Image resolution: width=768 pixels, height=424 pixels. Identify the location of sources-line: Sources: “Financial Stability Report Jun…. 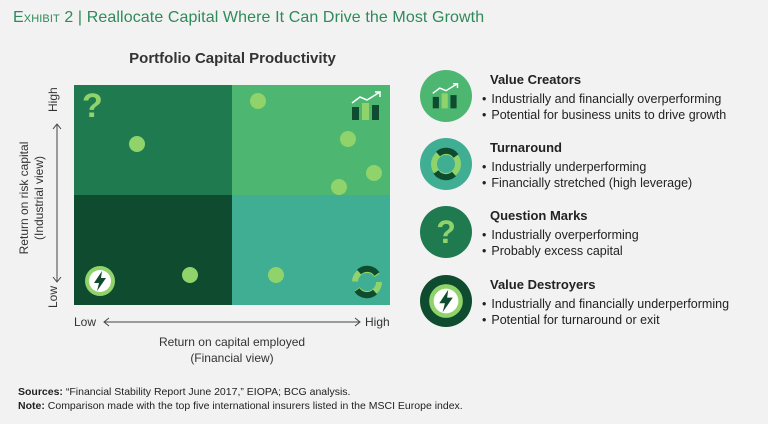
(240, 392).